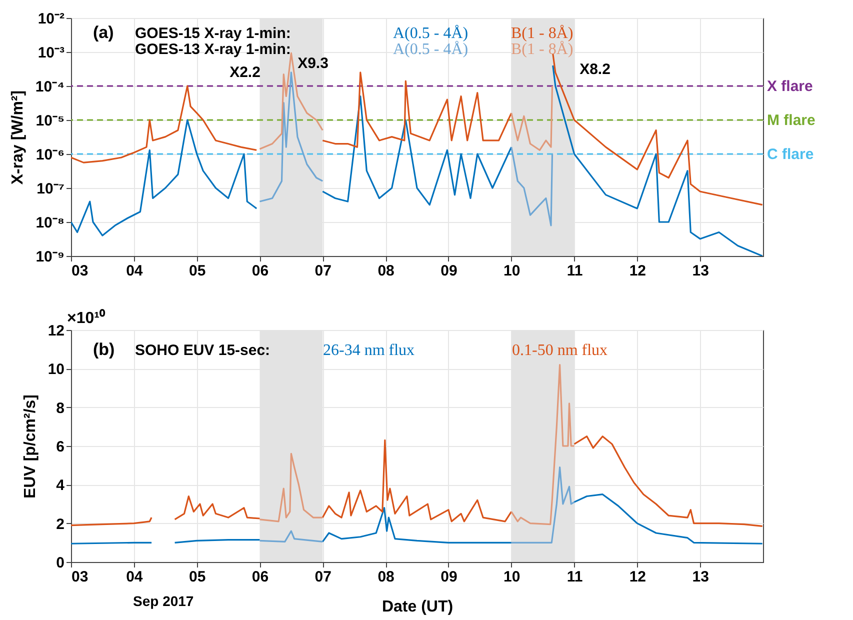 Image resolution: width=853 pixels, height=620 pixels. What do you see at coordinates (542, 33) in the screenshot?
I see `series-label: B(1 - 8Å)` at bounding box center [542, 33].